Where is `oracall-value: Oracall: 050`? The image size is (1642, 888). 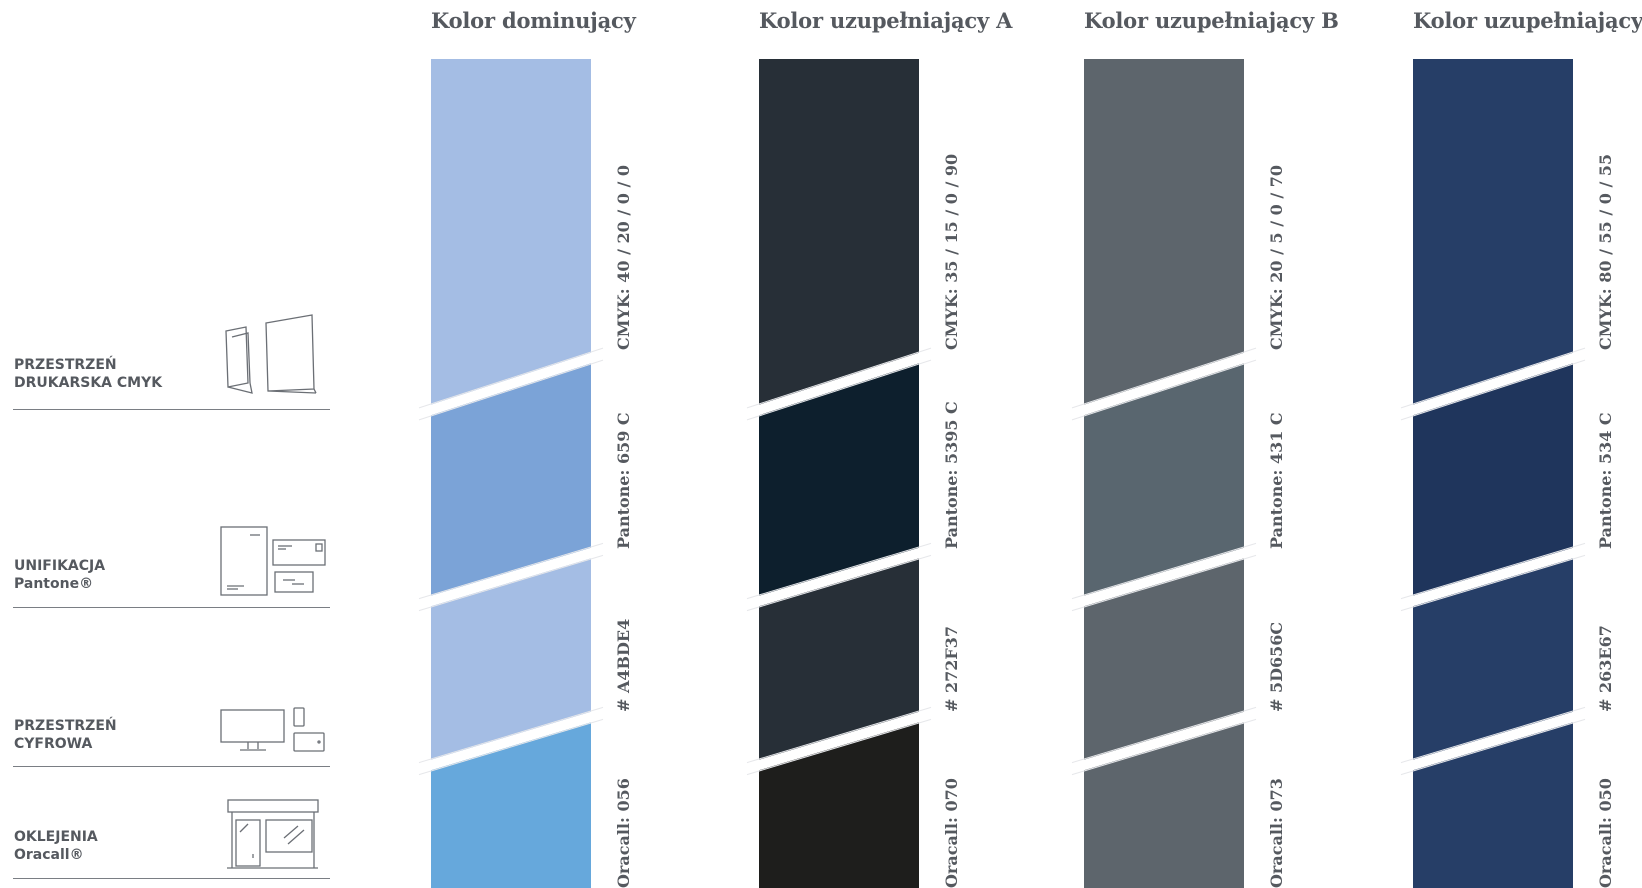
oracall-value: Oracall: 050 is located at coordinates (1605, 833).